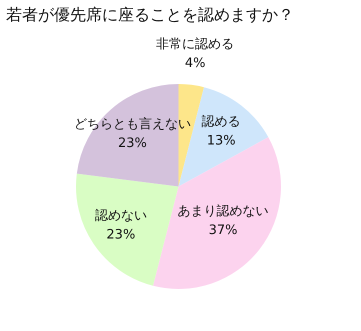 Image resolution: width=361 pixels, height=331 pixels. Describe the element at coordinates (221, 140) in the screenshot. I see `data-label: 13%` at that location.